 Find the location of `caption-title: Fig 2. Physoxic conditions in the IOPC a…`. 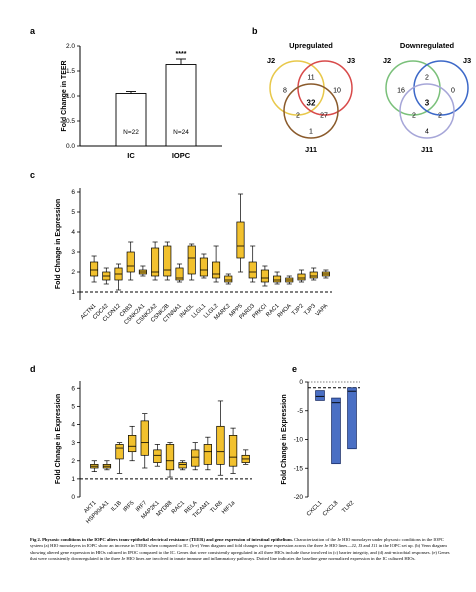

caption-title: Fig 2. Physoxic conditions in the IOPC a… is located at coordinates (161, 539).